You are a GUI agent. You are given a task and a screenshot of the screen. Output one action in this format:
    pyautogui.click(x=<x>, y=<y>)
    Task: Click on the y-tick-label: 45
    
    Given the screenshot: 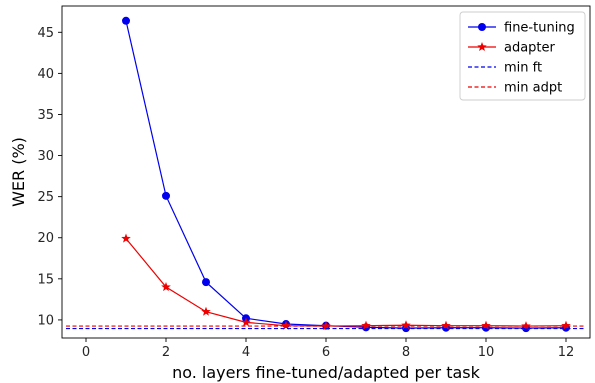 What is the action you would take?
    pyautogui.click(x=45, y=33)
    